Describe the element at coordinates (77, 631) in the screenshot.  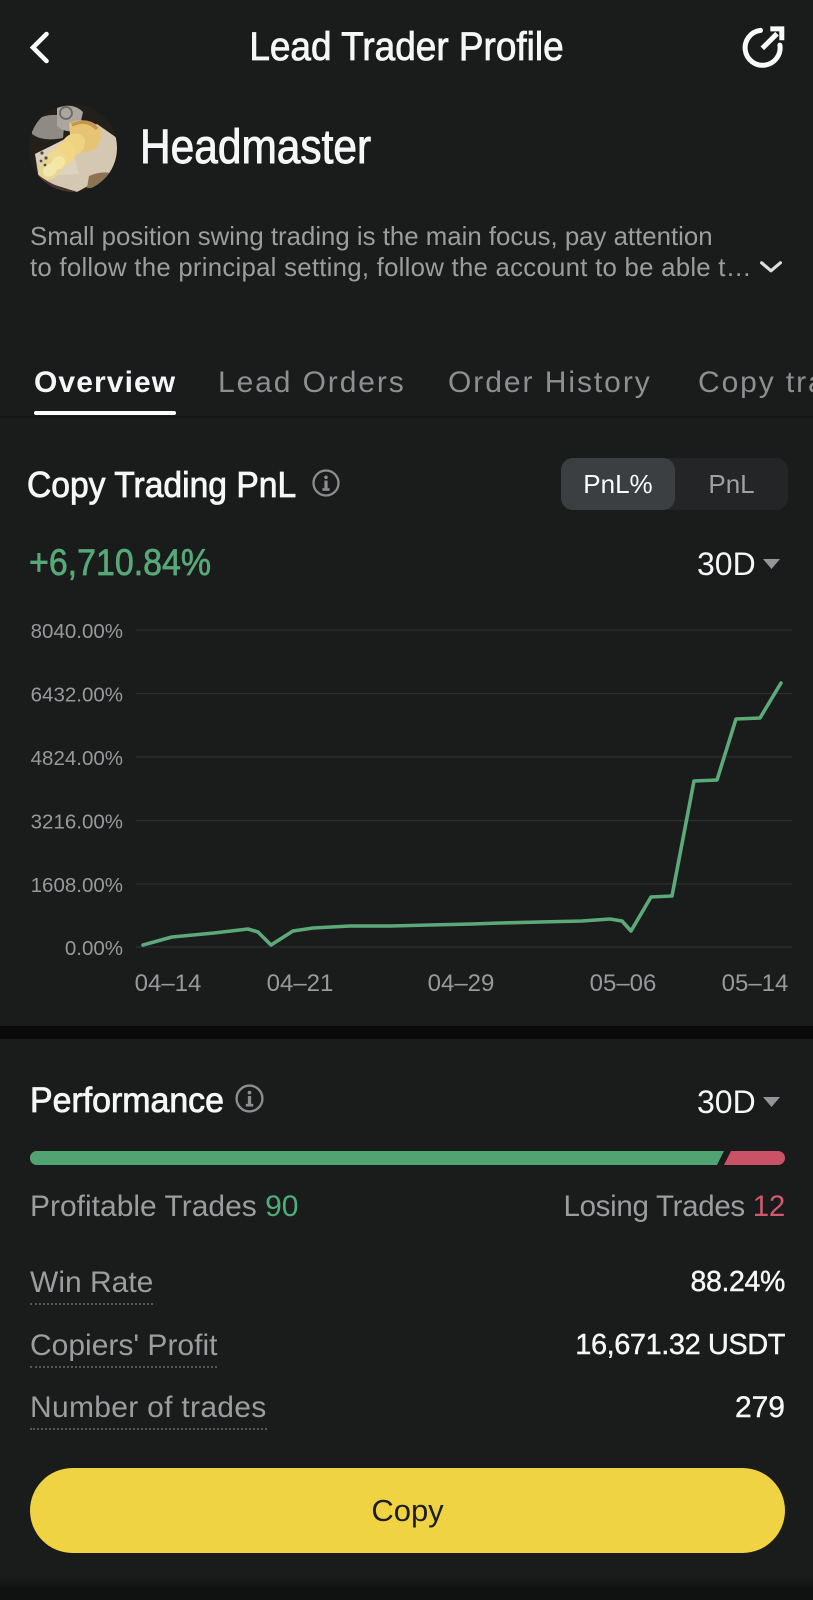
I see `svg-text: 8040.00%` at that location.